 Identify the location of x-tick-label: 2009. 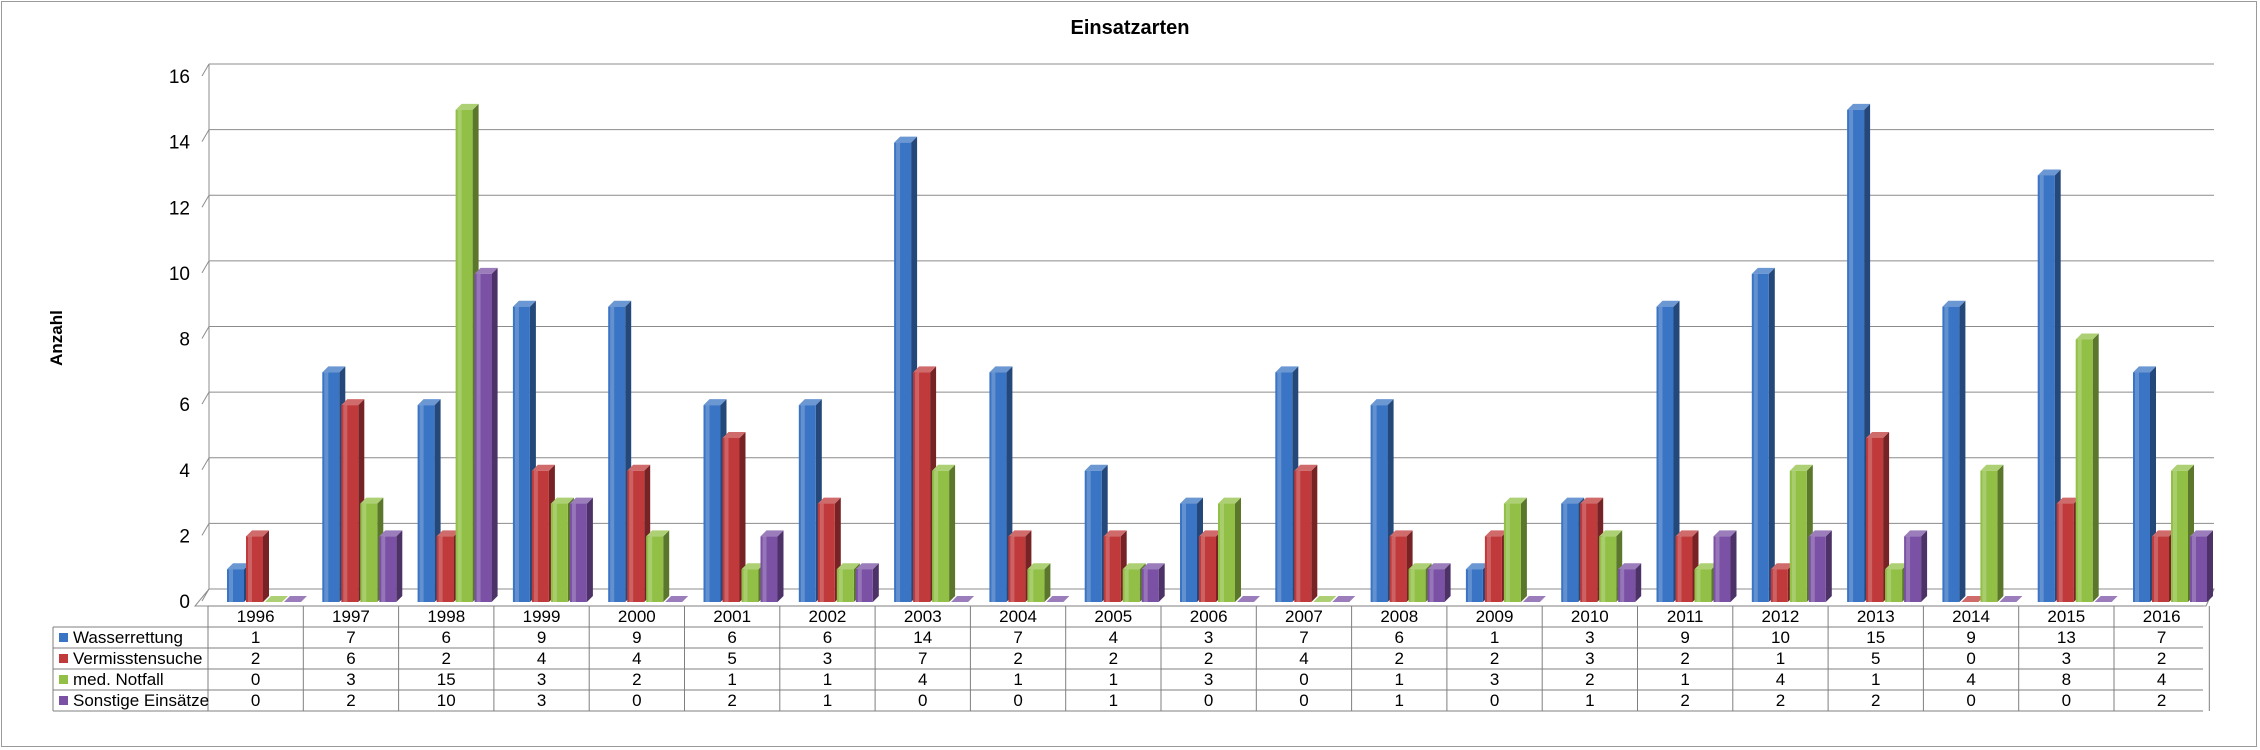
(1495, 616).